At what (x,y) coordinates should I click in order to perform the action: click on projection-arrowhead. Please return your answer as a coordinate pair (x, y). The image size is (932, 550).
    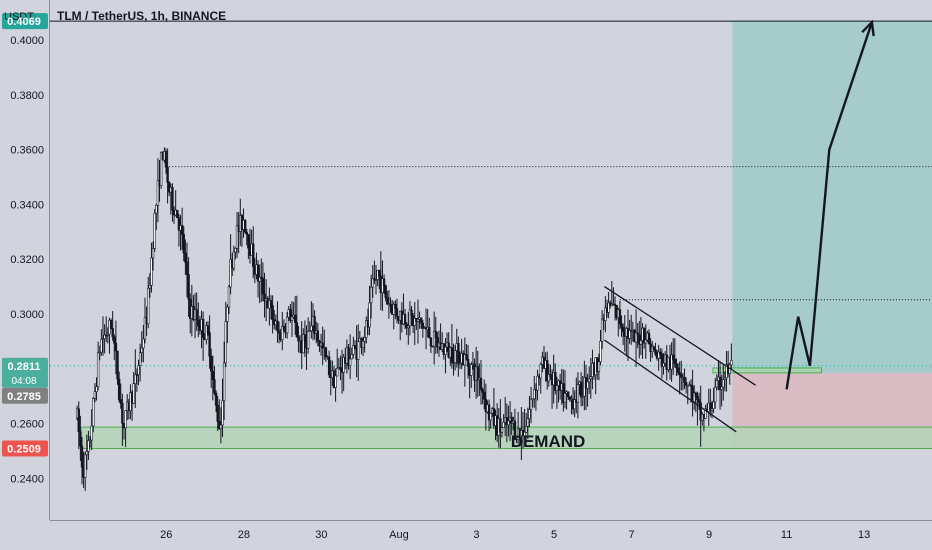
    Looking at the image, I should click on (868, 28).